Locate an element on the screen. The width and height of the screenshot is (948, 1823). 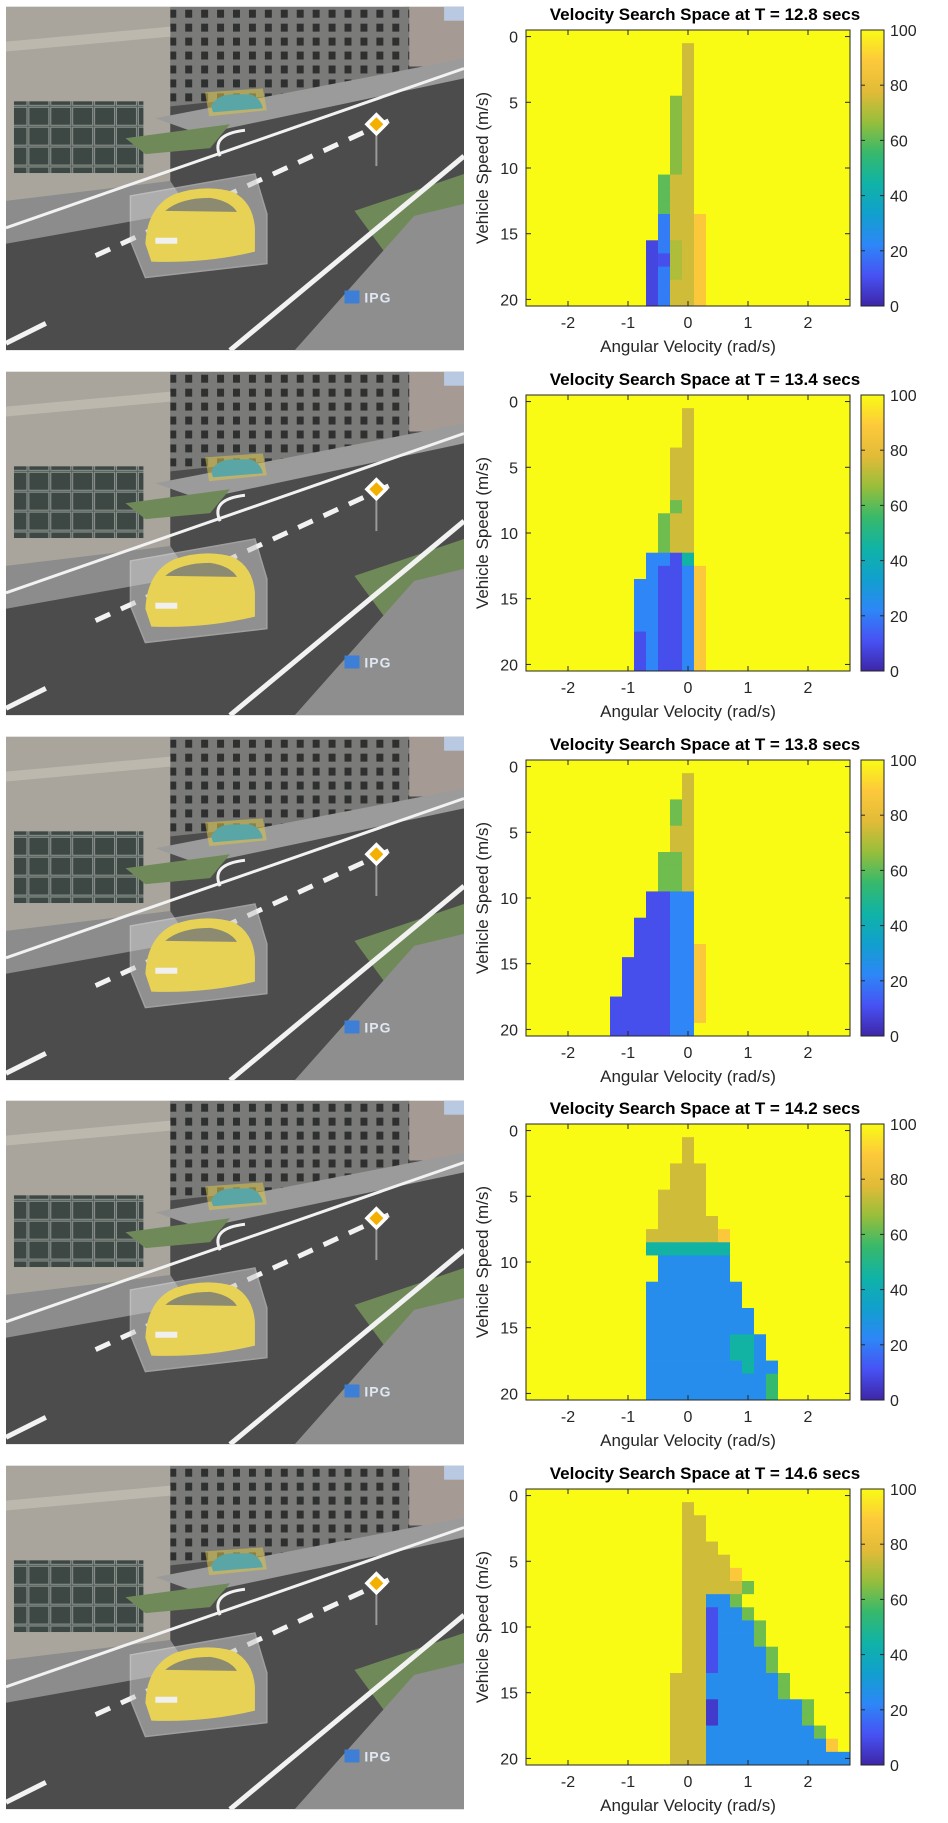
y-tick-label: 0 is located at coordinates (513, 1497).